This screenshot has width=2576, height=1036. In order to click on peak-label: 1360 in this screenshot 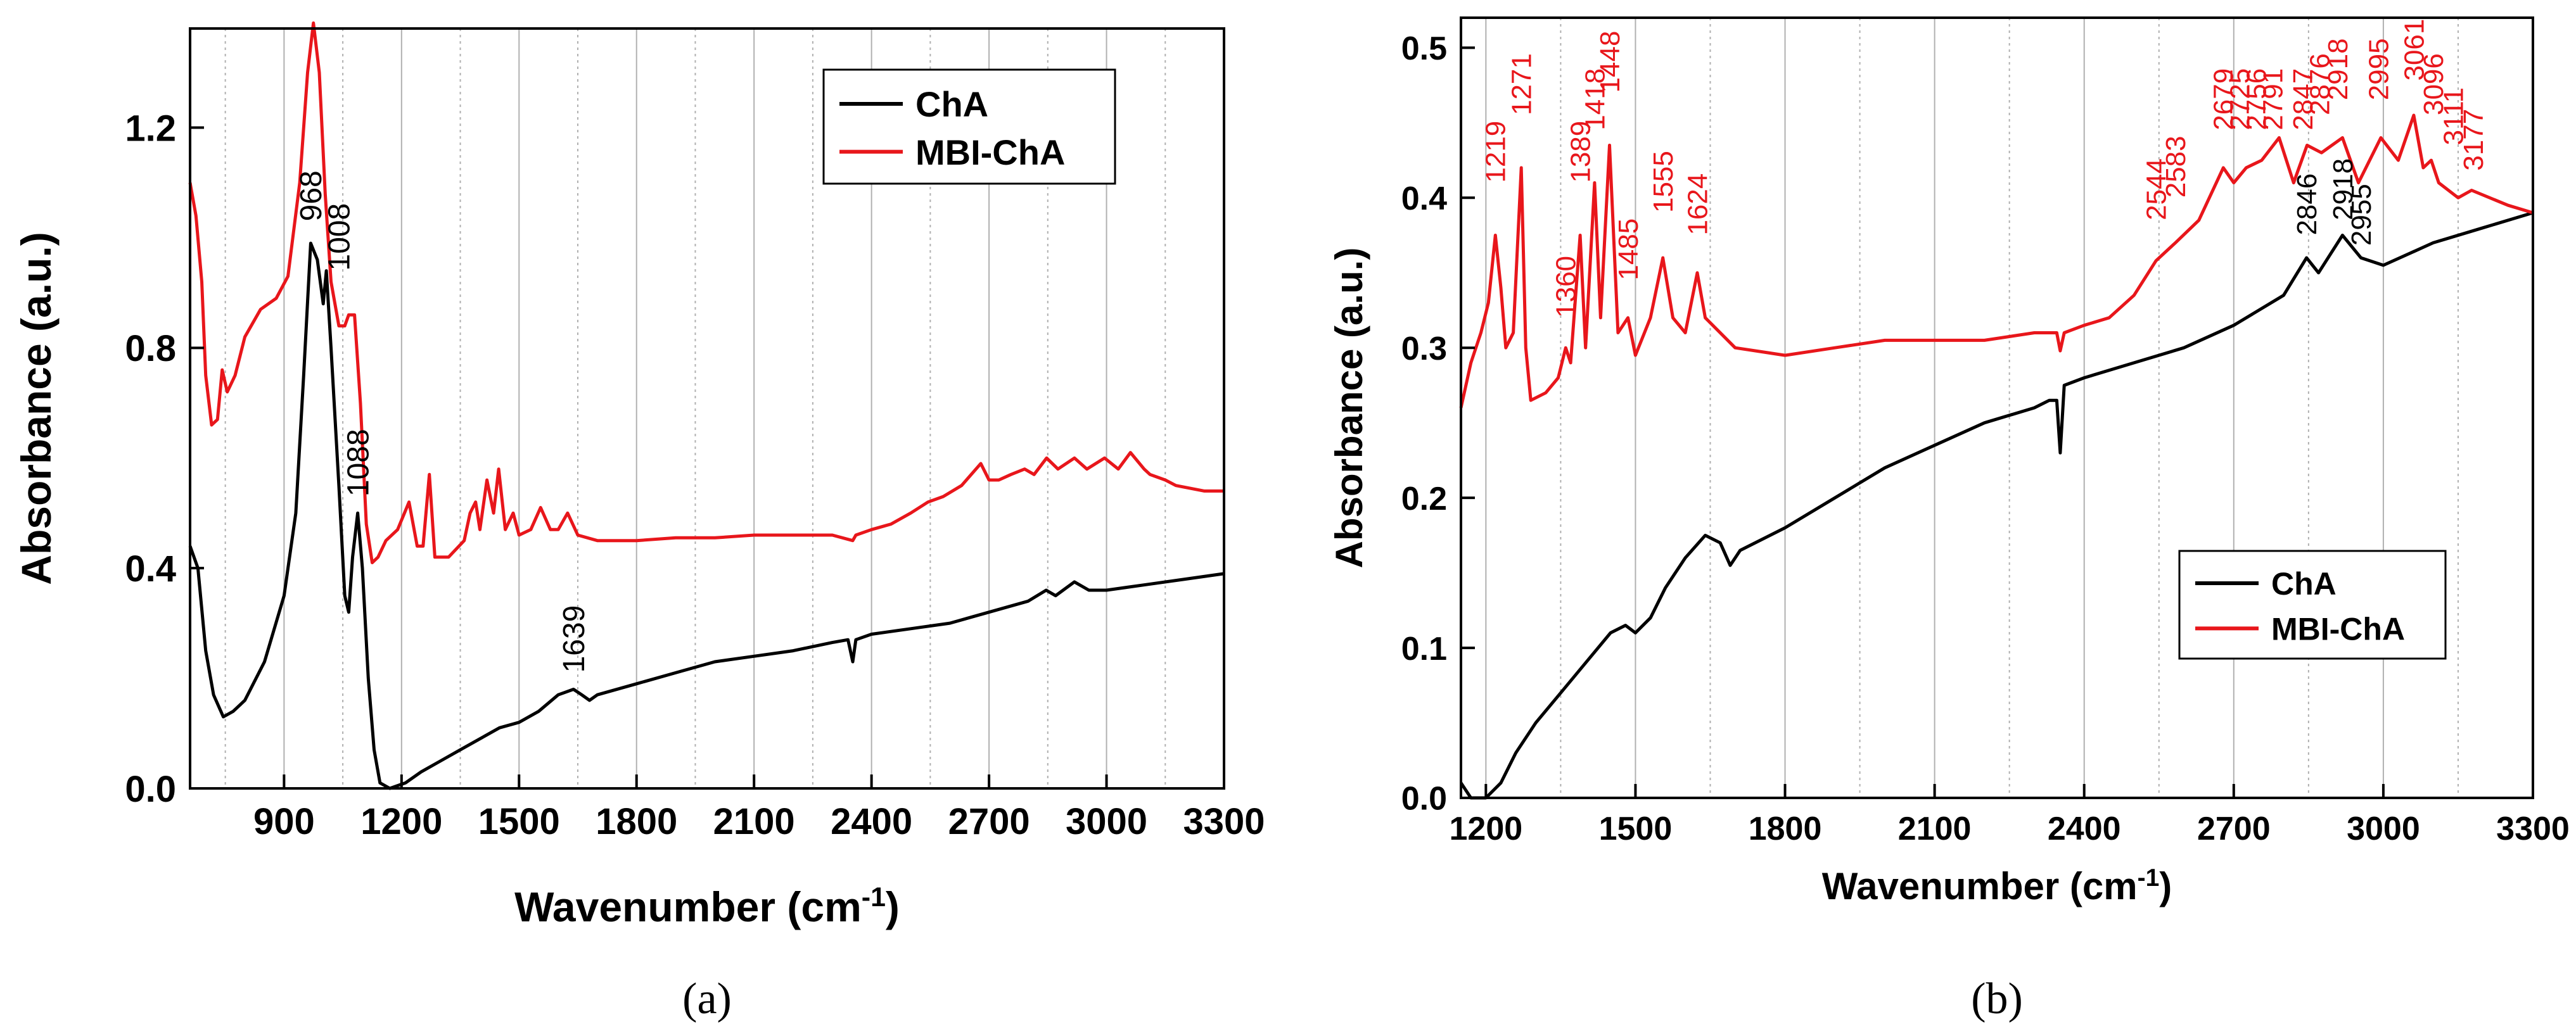, I will do `click(1566, 287)`.